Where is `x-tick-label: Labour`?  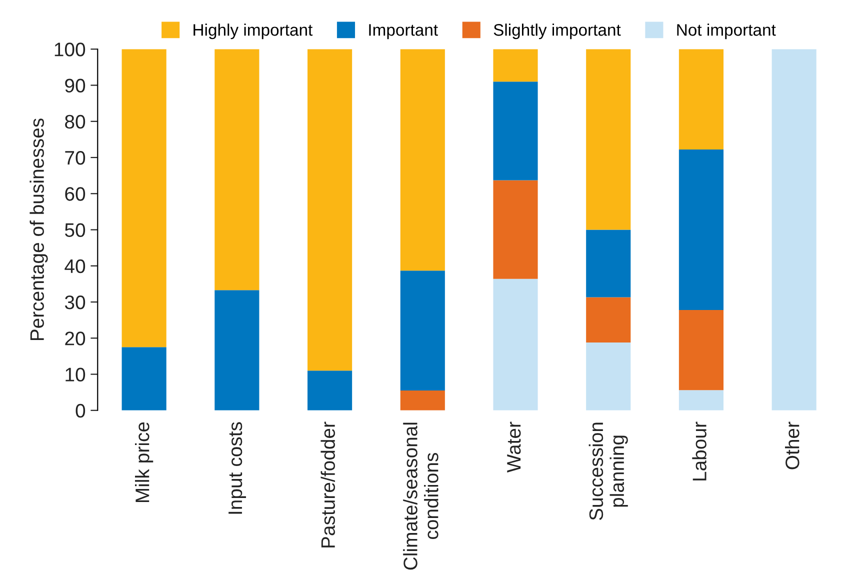
x-tick-label: Labour is located at coordinates (699, 451).